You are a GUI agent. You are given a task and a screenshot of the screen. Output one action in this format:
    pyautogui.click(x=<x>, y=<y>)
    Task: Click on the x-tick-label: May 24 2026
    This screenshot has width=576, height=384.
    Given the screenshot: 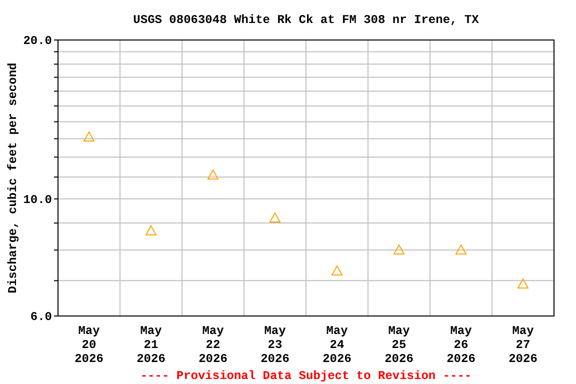 What is the action you would take?
    pyautogui.click(x=337, y=345)
    